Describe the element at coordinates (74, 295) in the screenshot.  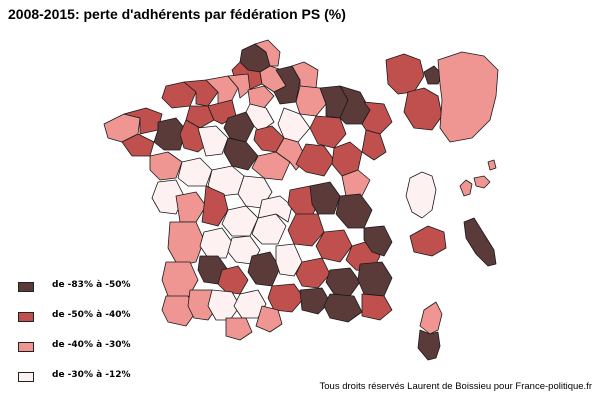
I see `legend-item: de -83% à -50%` at that location.